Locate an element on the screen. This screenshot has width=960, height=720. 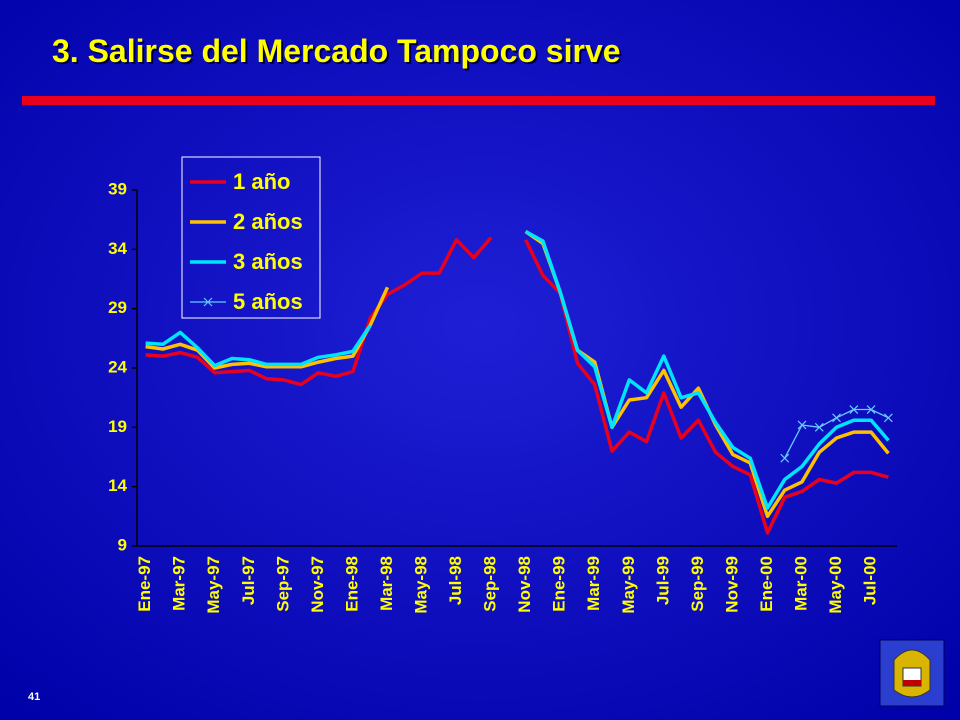
legend-label: 3 años is located at coordinates (268, 261).